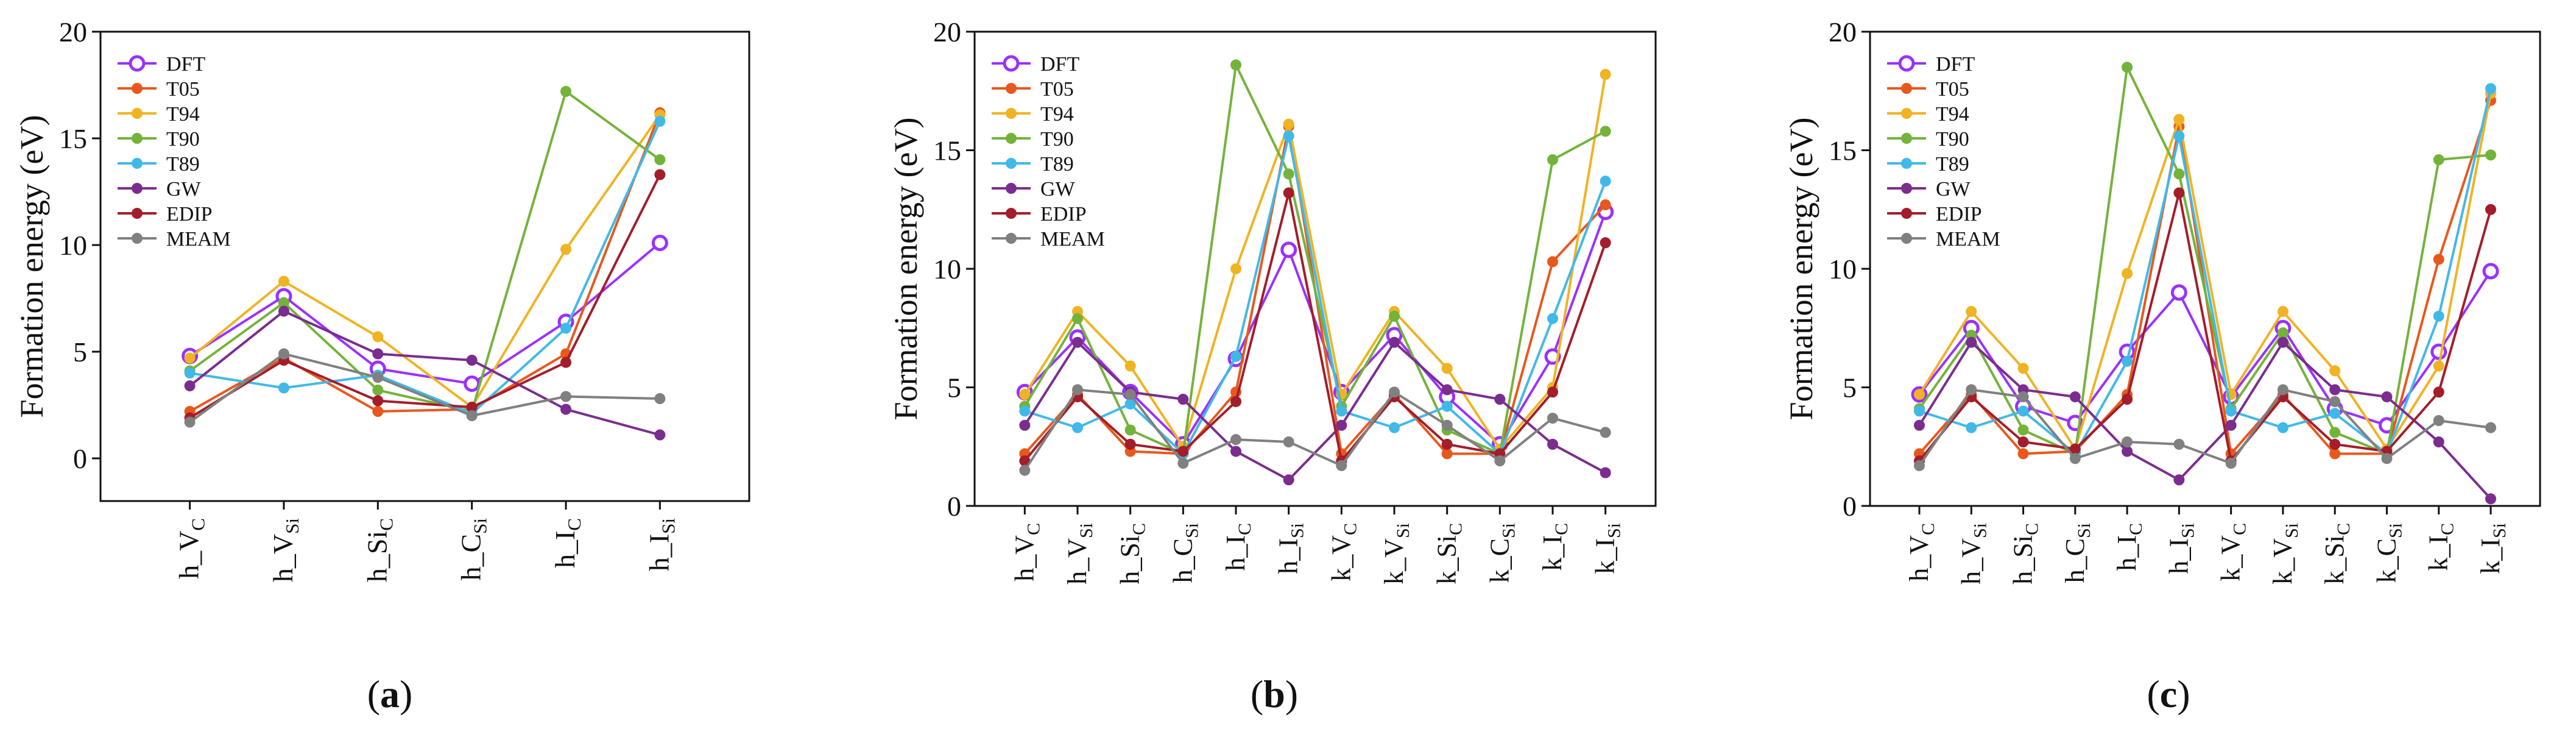  I want to click on legend-label-t89: T89, so click(1952, 164).